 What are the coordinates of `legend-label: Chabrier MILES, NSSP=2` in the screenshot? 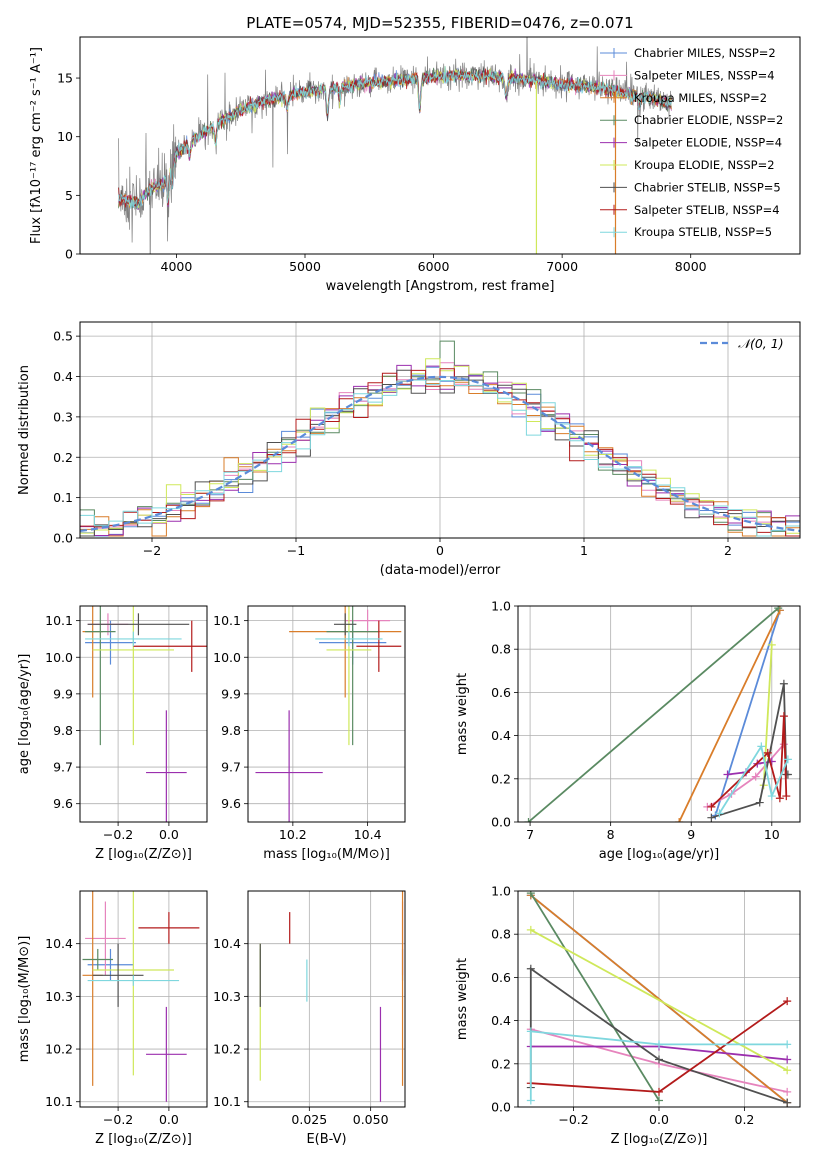 It's located at (705, 53).